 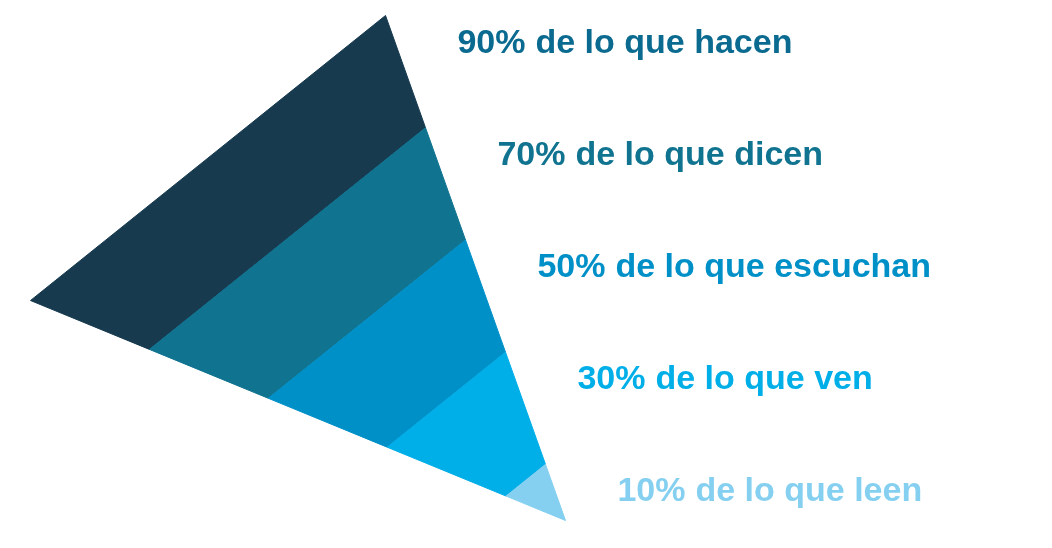 I want to click on data-label: 30%, so click(x=611, y=377).